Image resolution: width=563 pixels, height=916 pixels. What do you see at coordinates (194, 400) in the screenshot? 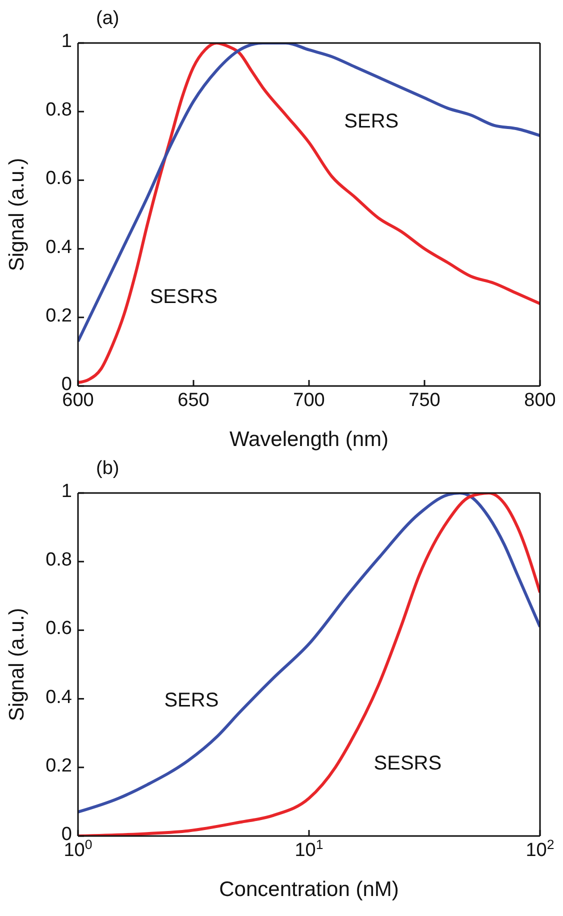
I see `x-tick-label: 650` at bounding box center [194, 400].